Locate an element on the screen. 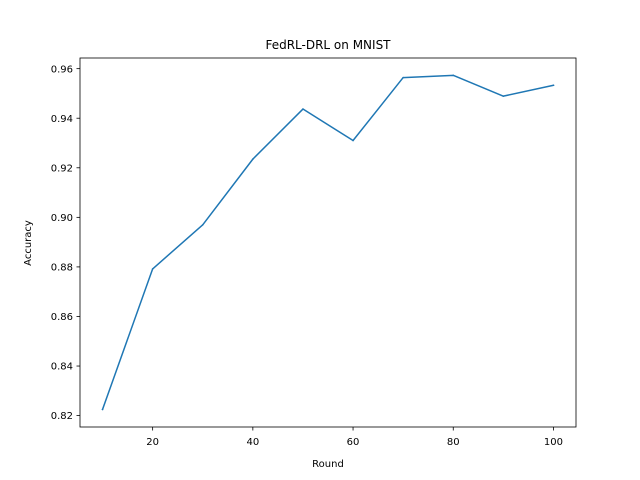  y-tick-label: 0.90 is located at coordinates (62, 218).